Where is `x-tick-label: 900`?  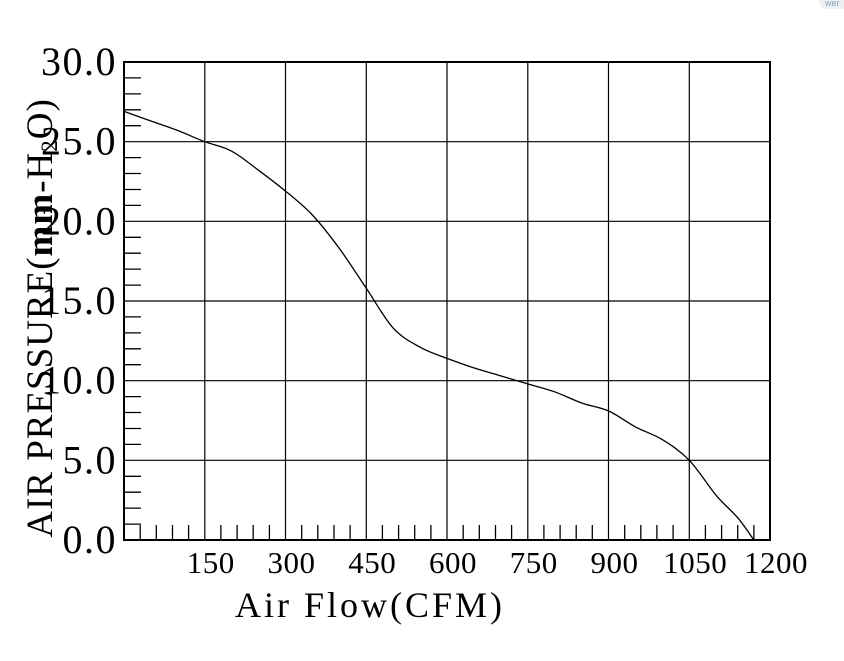
x-tick-label: 900 is located at coordinates (615, 562).